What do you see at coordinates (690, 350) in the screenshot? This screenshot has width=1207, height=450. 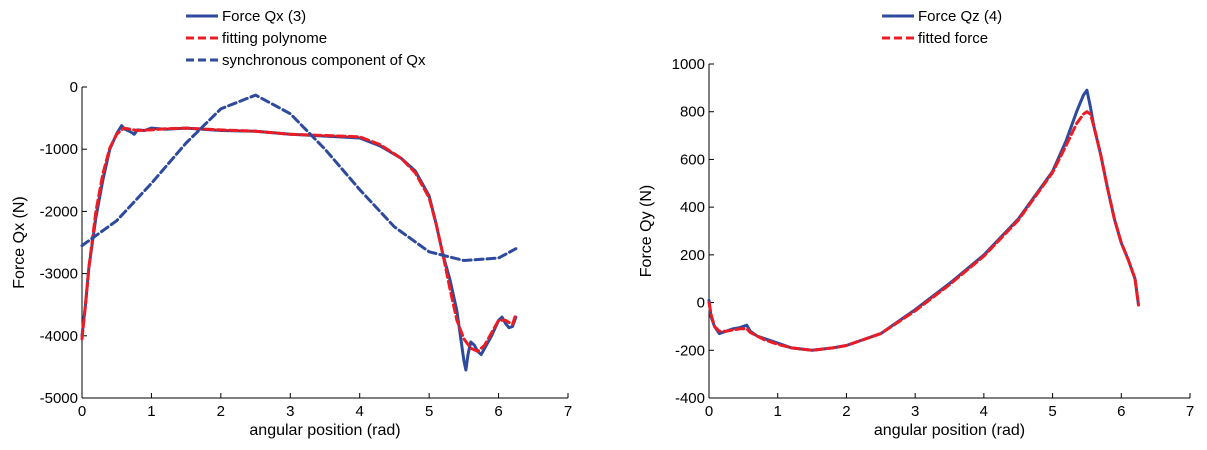 I see `y-tick-label: -200` at bounding box center [690, 350].